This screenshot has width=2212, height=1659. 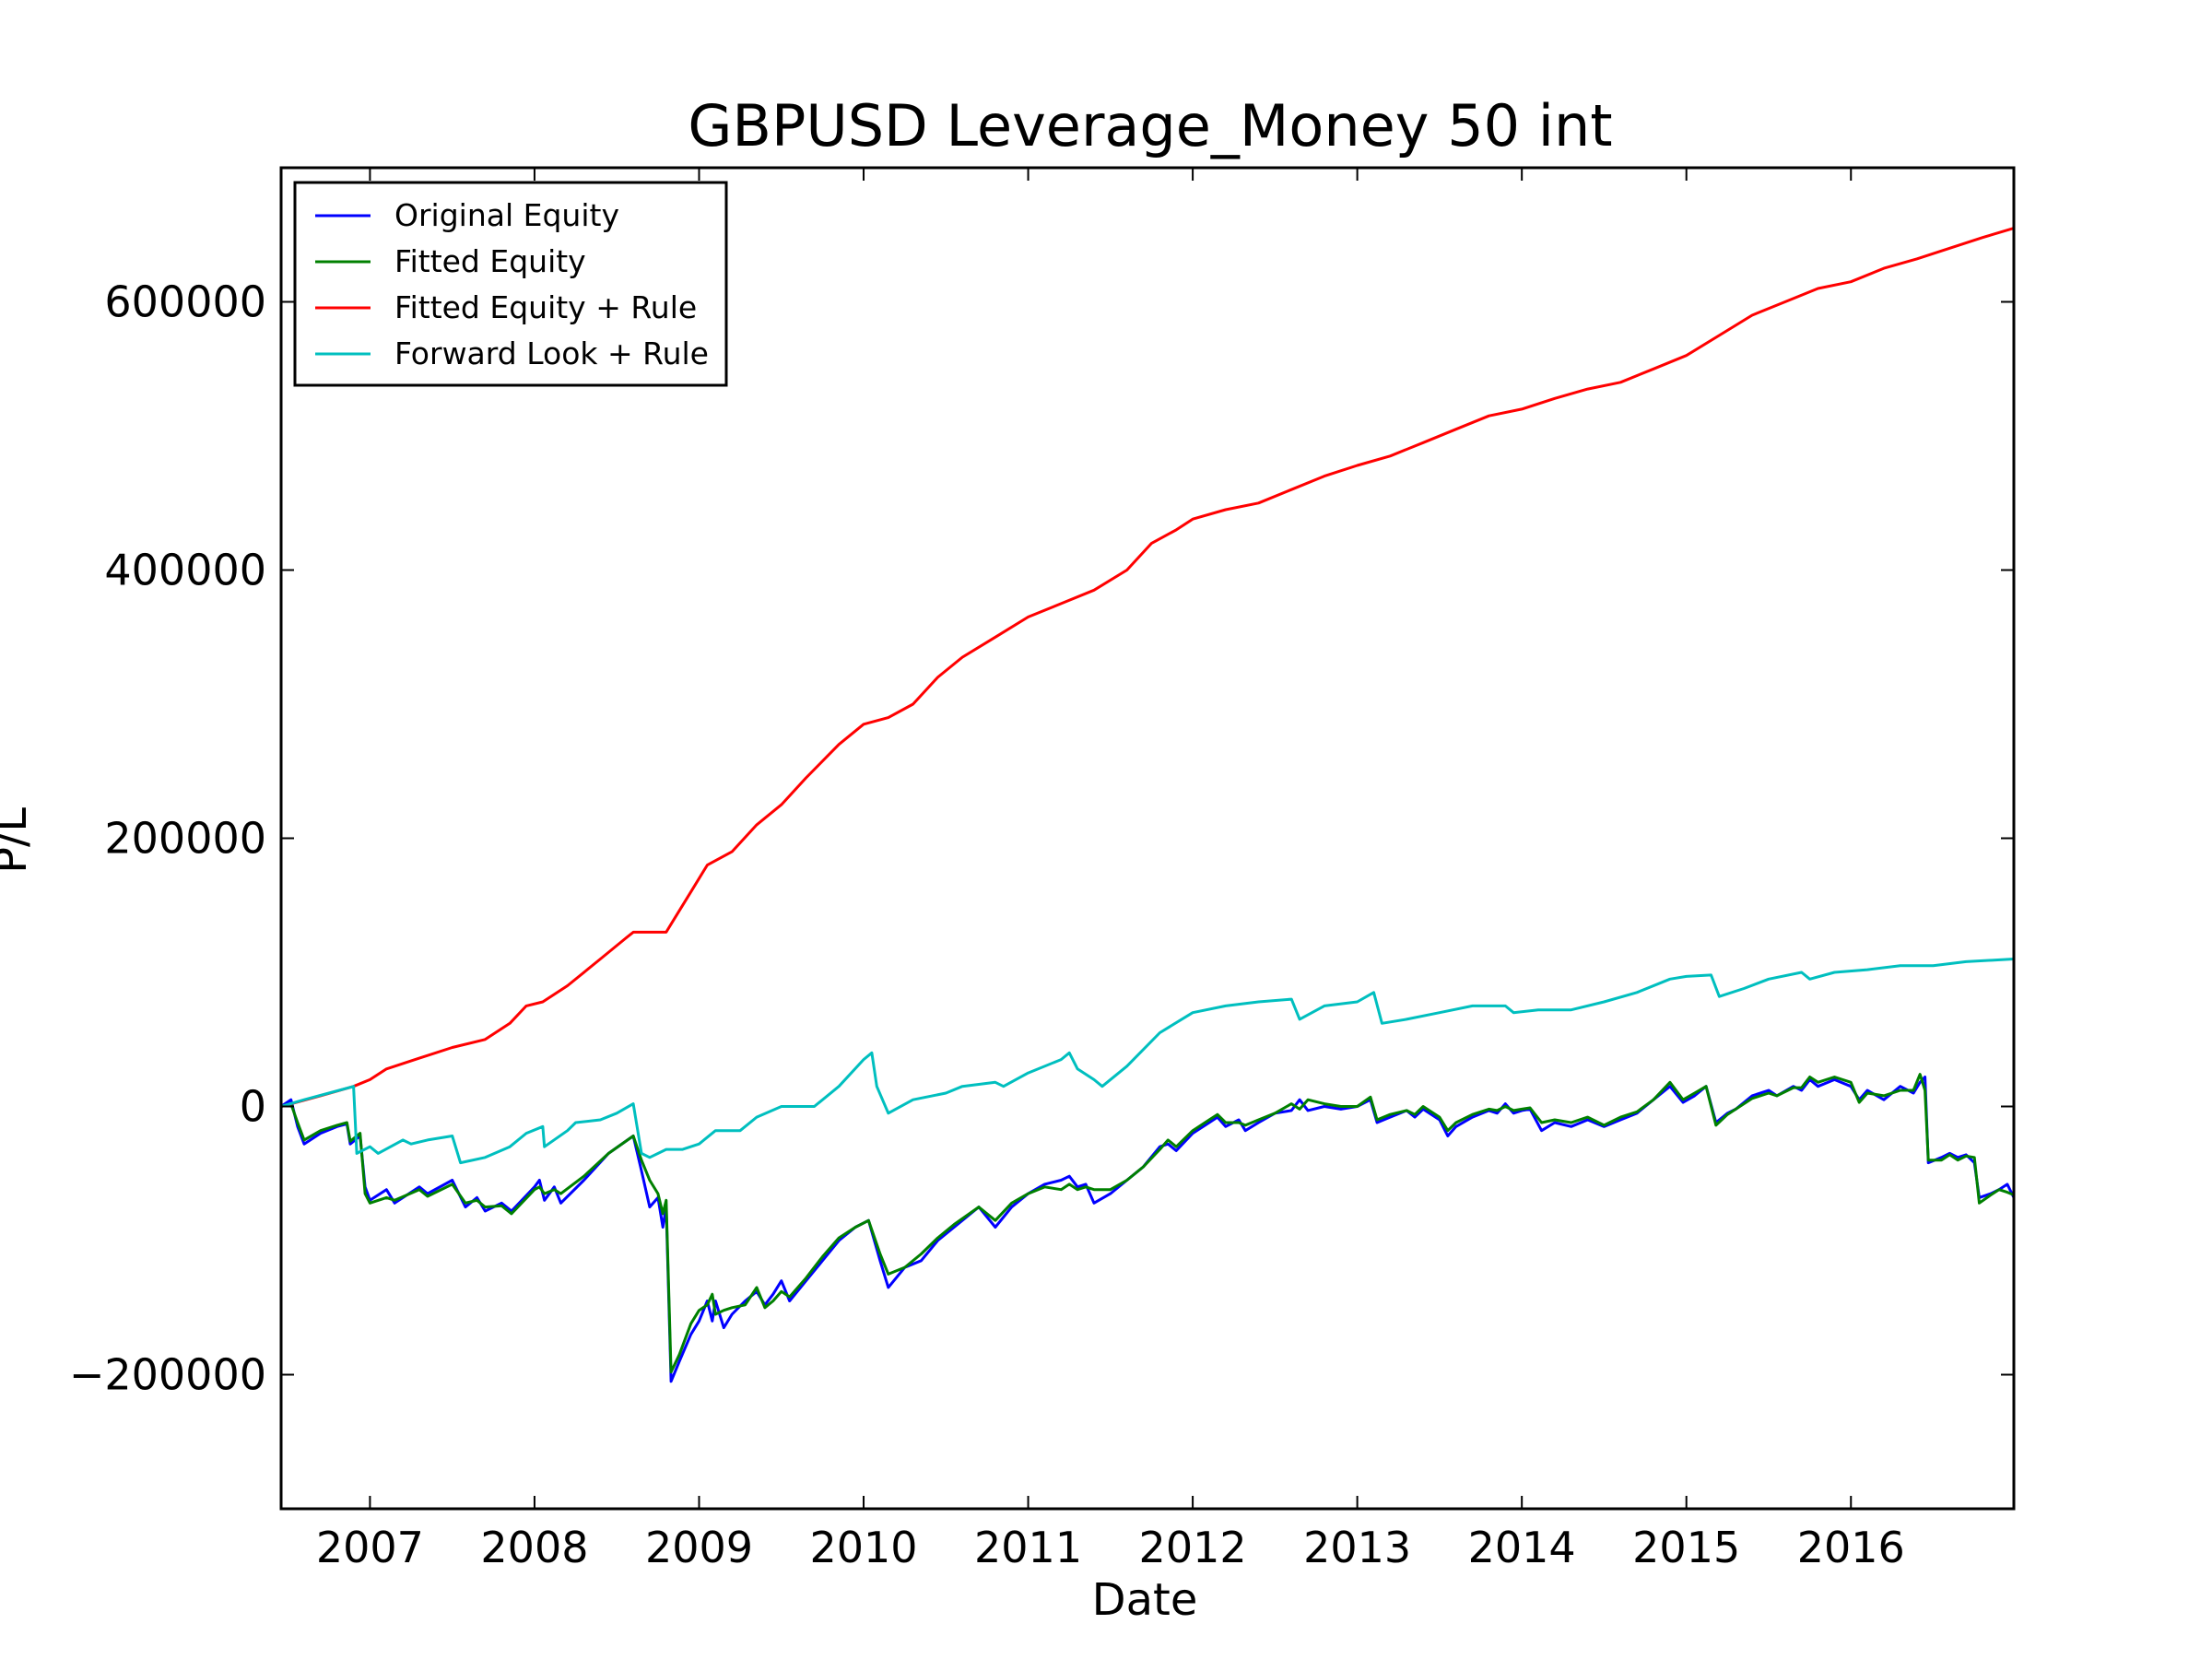 What do you see at coordinates (534, 1547) in the screenshot?
I see `x-tick-label: 2008` at bounding box center [534, 1547].